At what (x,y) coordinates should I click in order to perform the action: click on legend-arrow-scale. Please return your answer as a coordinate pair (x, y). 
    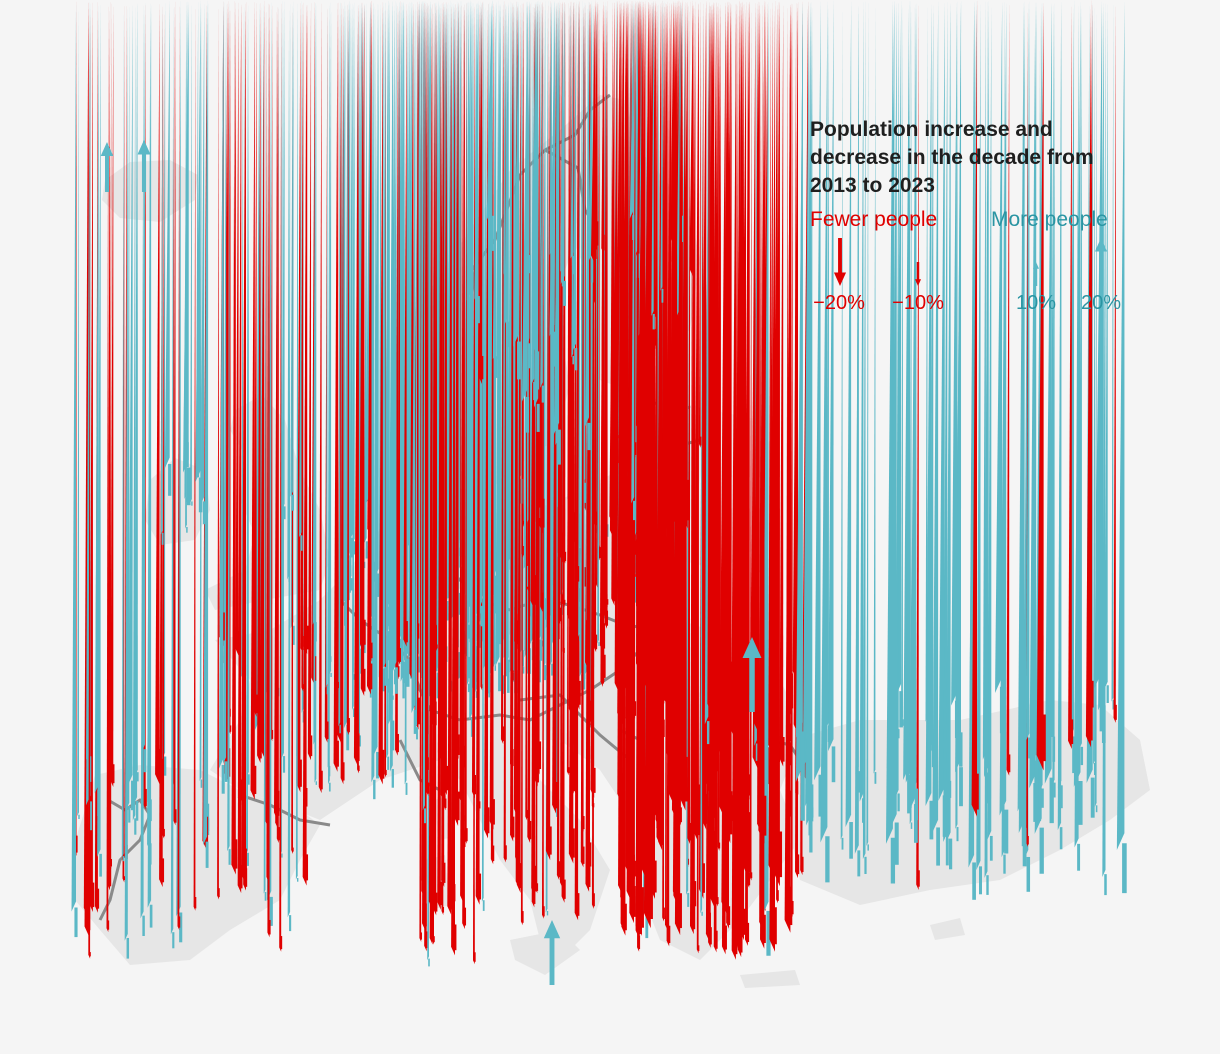
    Looking at the image, I should click on (970, 262).